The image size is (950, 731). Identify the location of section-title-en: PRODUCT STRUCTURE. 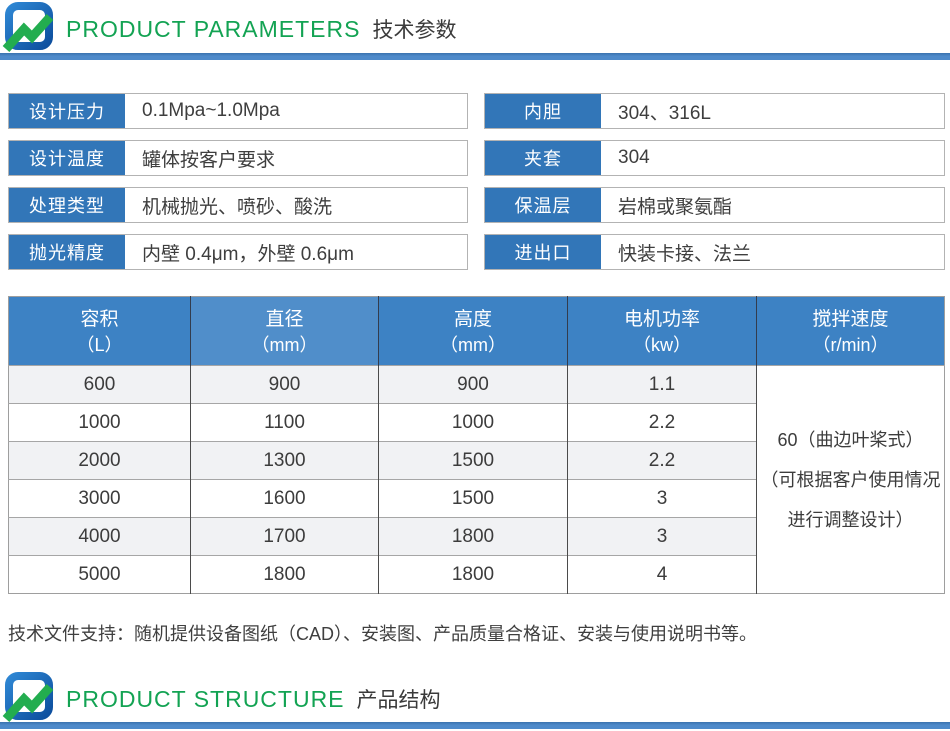
(205, 698).